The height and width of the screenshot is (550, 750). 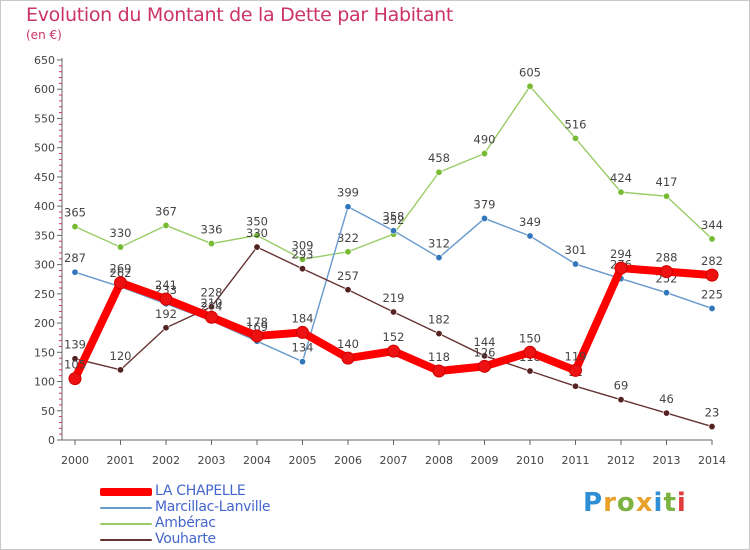 What do you see at coordinates (303, 348) in the screenshot?
I see `data-label-marcillac-lanville: 134` at bounding box center [303, 348].